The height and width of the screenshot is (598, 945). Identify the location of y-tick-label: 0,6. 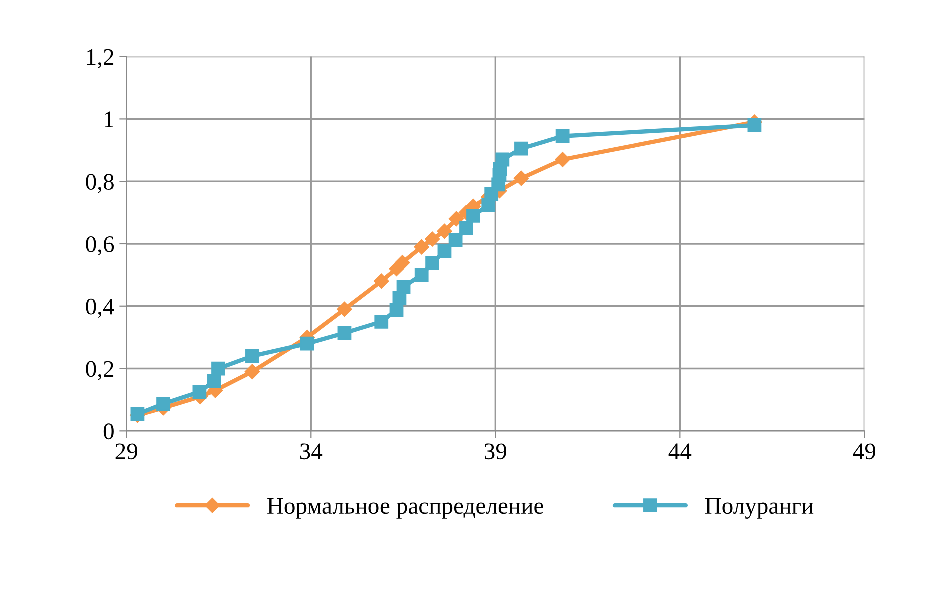
(100, 246).